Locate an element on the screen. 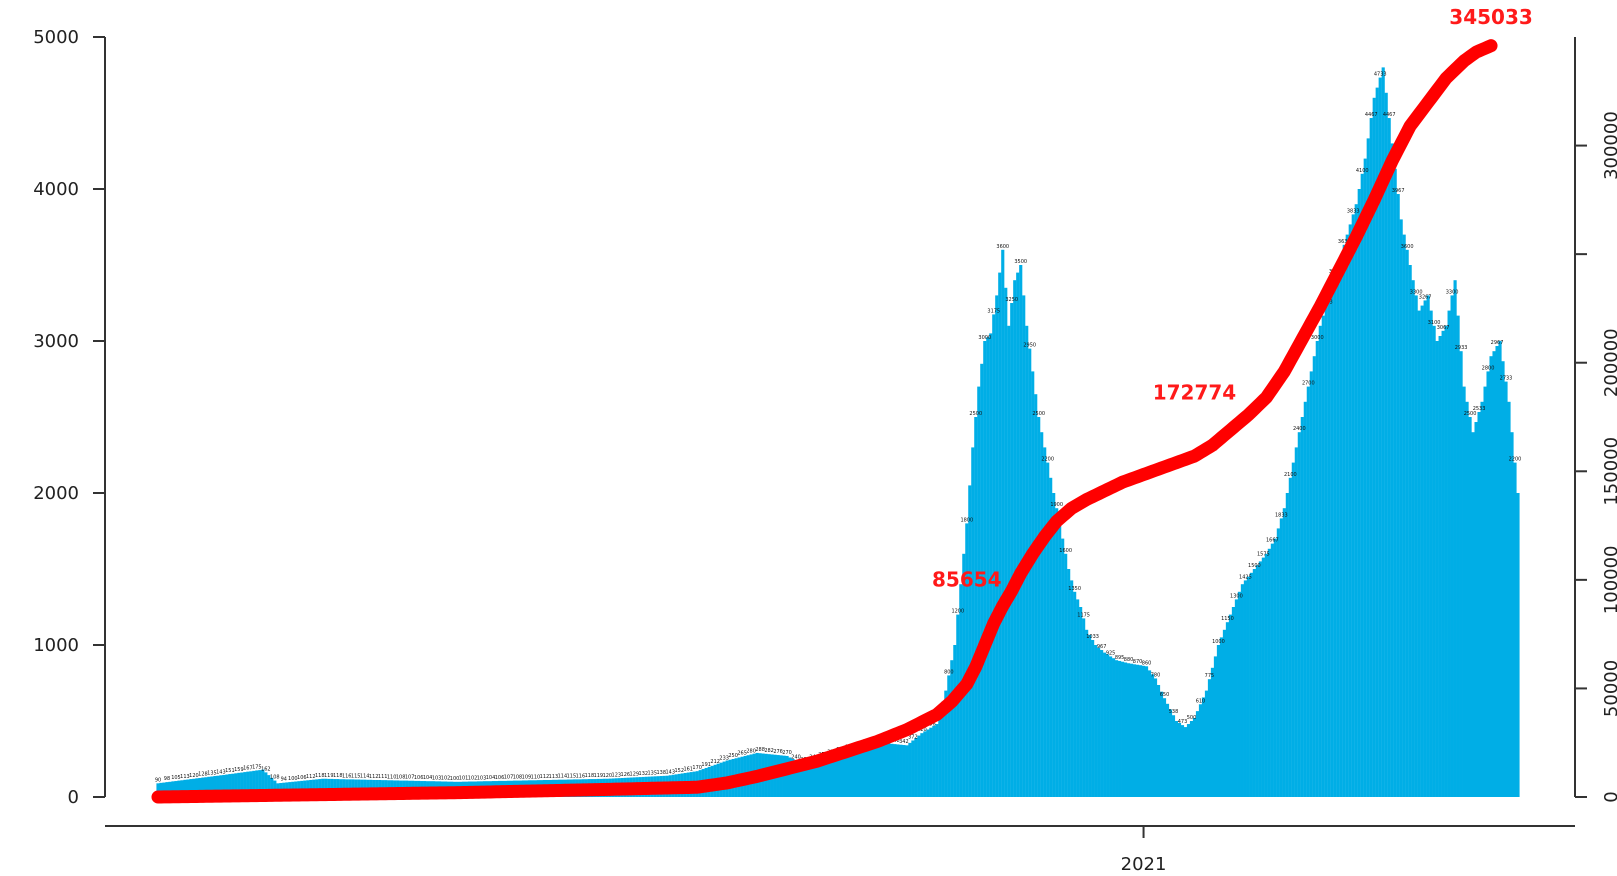 Image resolution: width=1617 pixels, height=876 pixels. daily-bar-label: 104 is located at coordinates (428, 778).